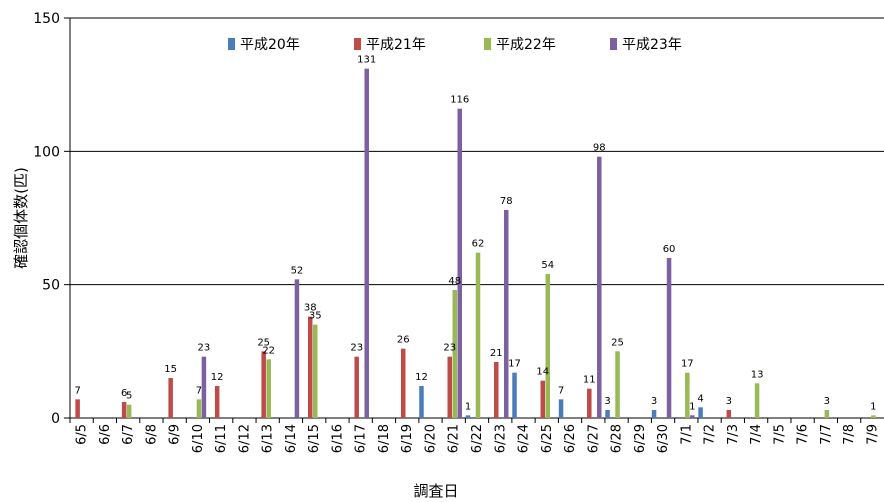 This screenshot has width=884, height=502. Describe the element at coordinates (129, 396) in the screenshot. I see `data-label: 5` at that location.